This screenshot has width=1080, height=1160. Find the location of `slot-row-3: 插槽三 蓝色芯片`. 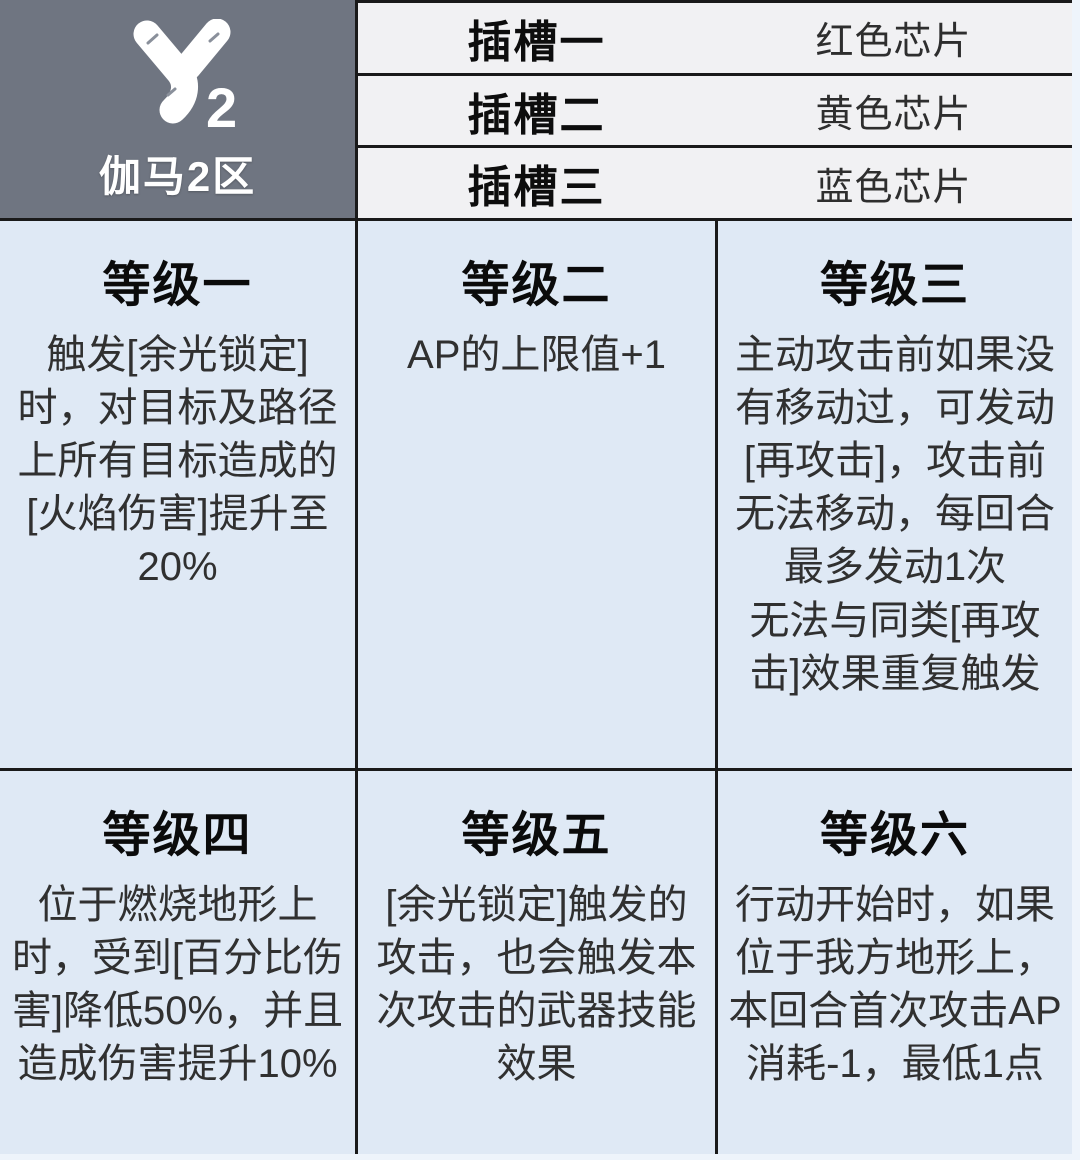

slot-row-3: 插槽三 蓝色芯片 is located at coordinates (715, 181).